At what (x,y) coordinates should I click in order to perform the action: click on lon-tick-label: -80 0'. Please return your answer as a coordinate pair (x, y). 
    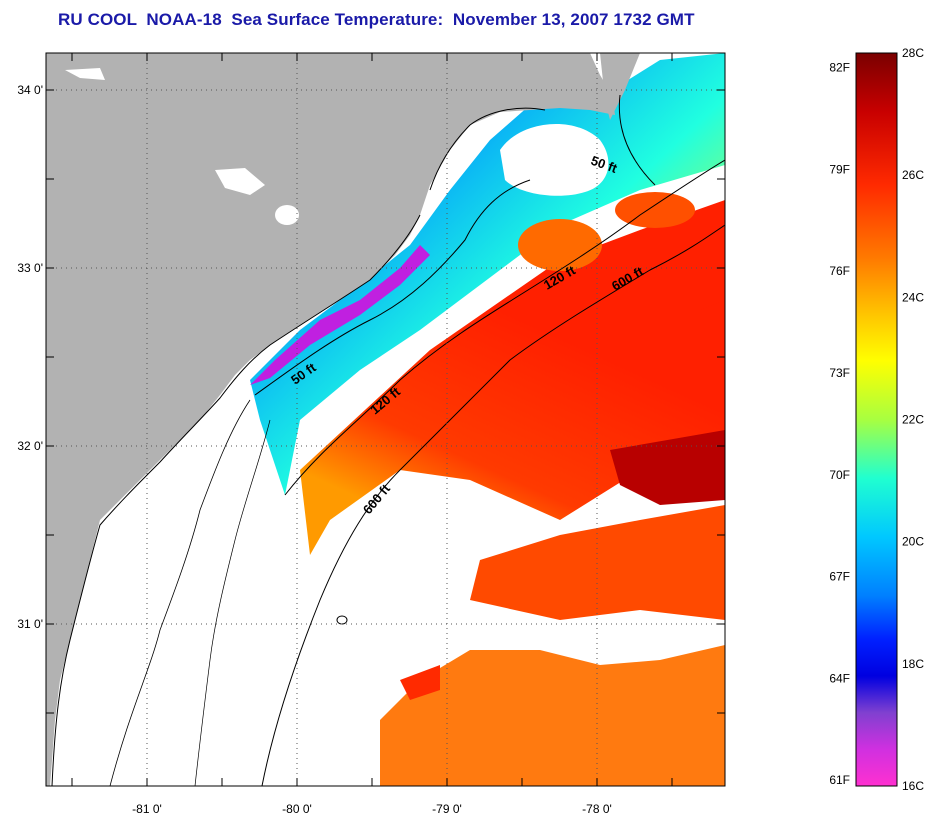
    Looking at the image, I should click on (297, 809).